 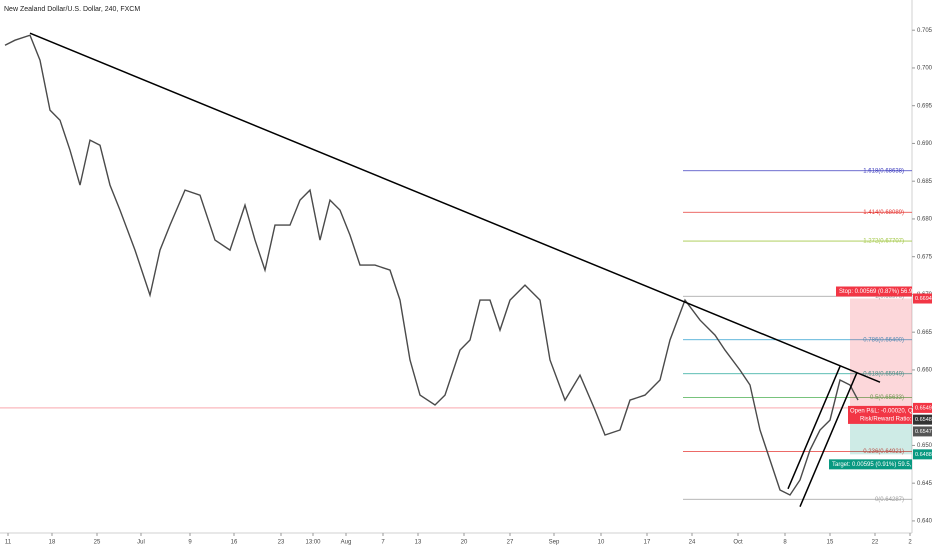 What do you see at coordinates (830, 543) in the screenshot?
I see `x-tick-label: 15` at bounding box center [830, 543].